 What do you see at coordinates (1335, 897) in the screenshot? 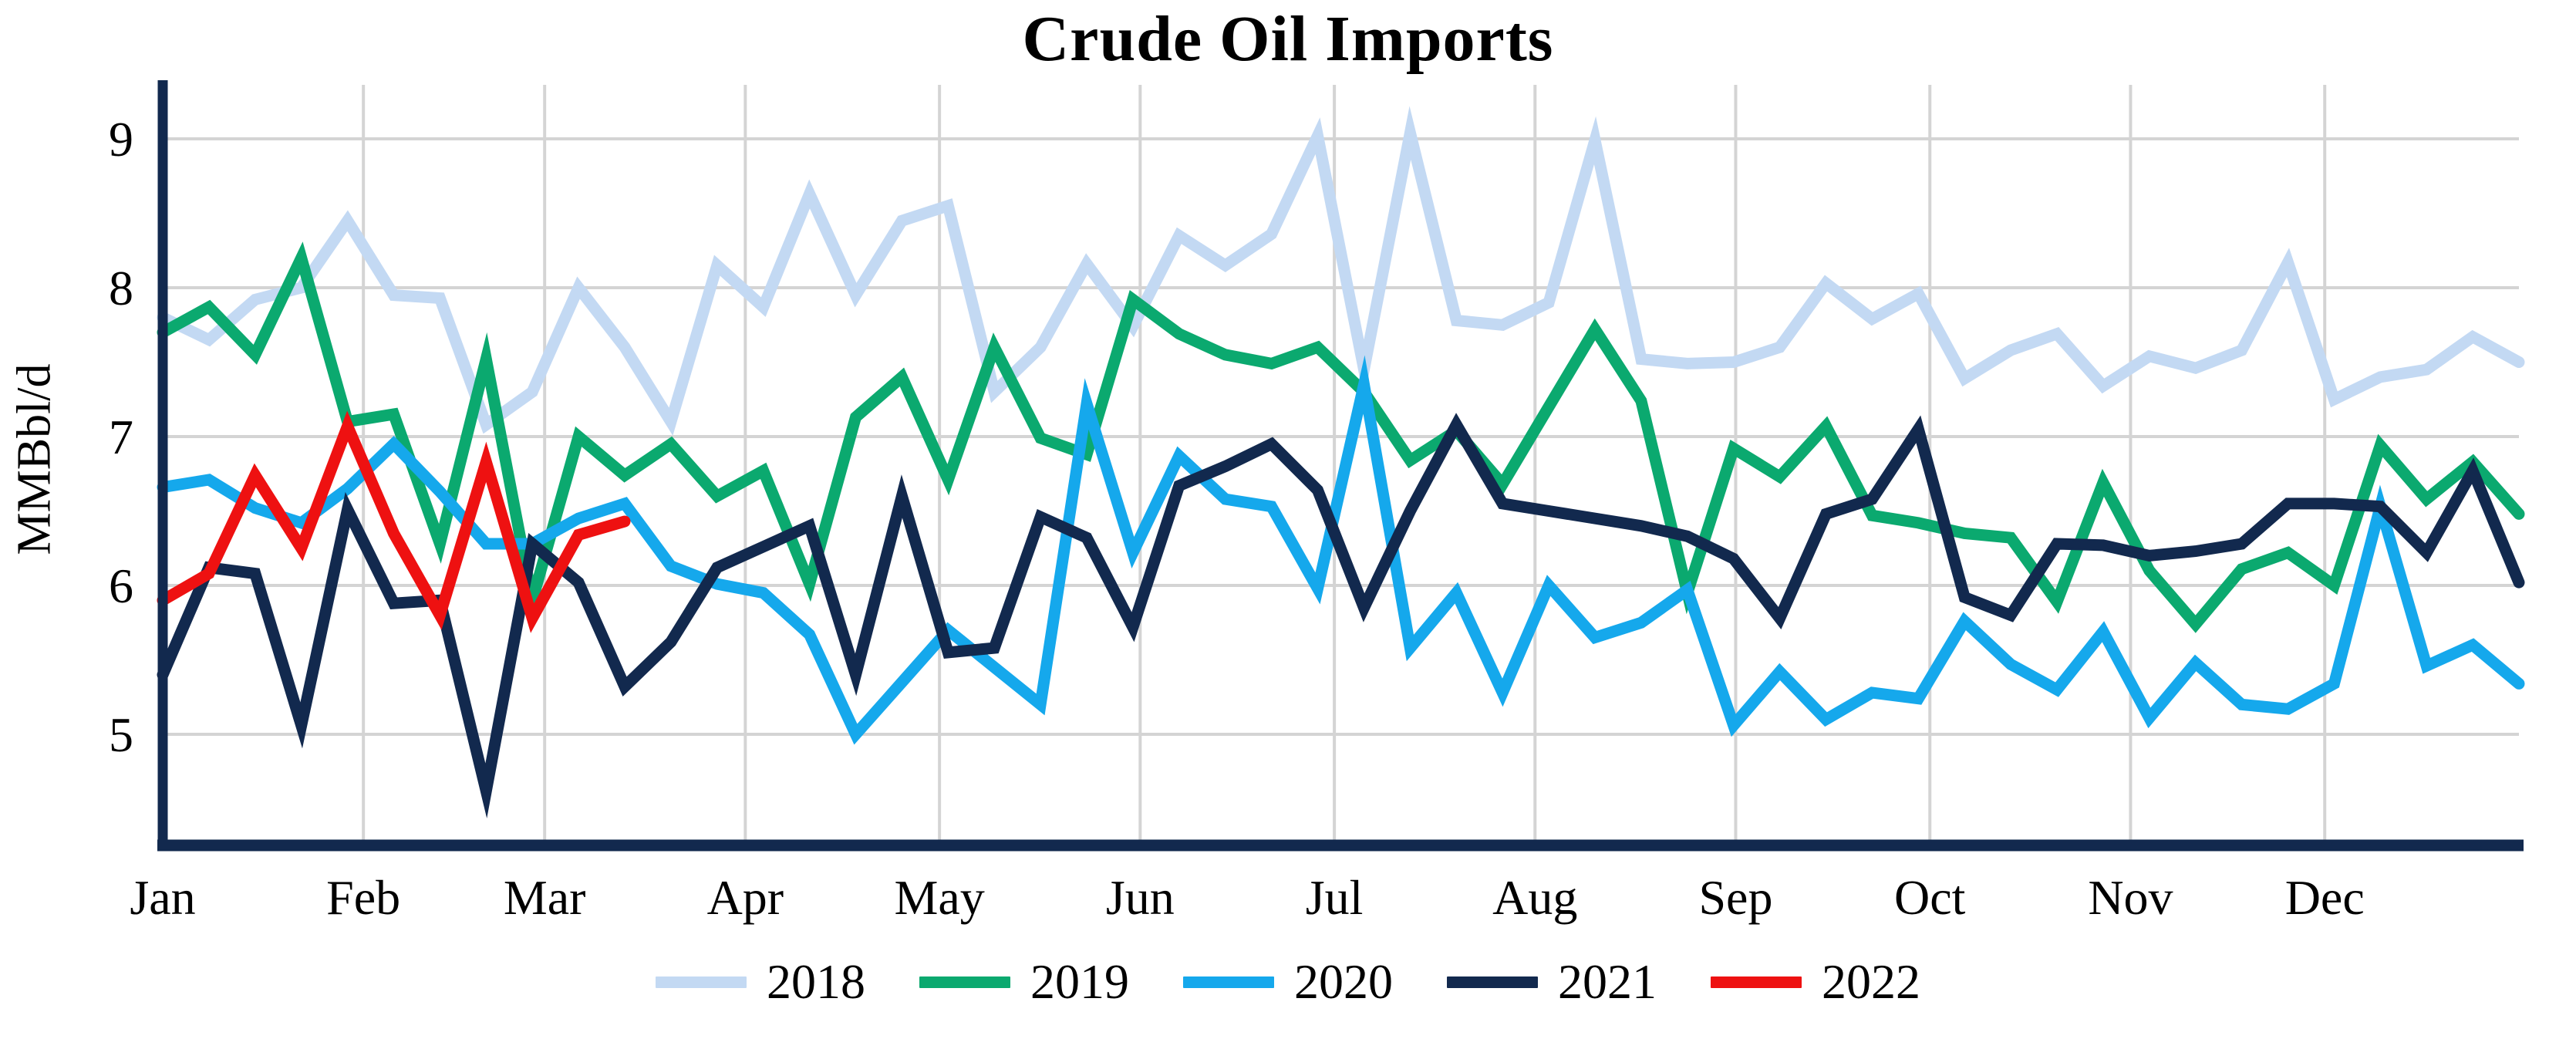
I see `x-month-label-Jul: Jul` at bounding box center [1335, 897].